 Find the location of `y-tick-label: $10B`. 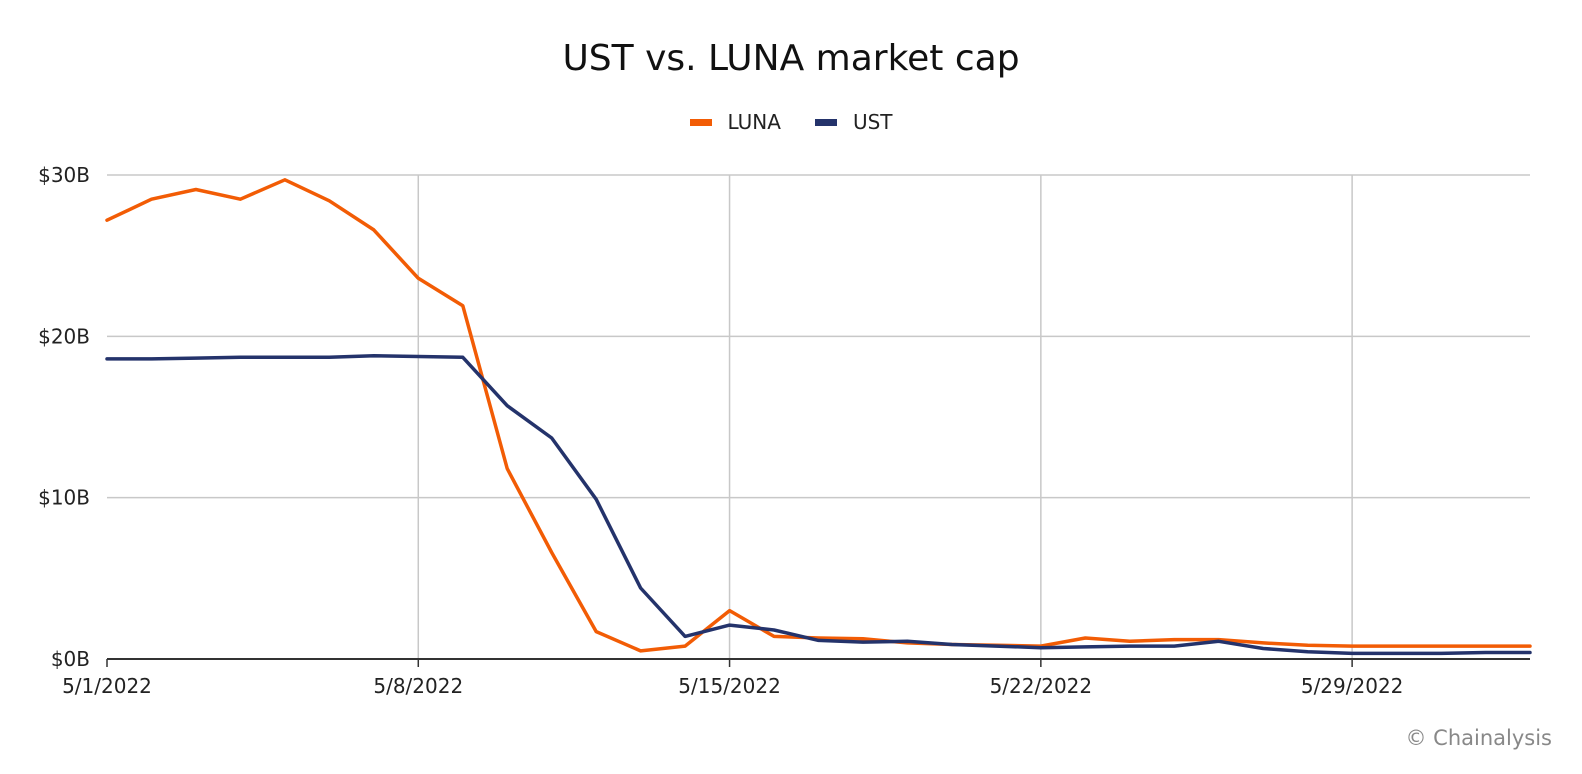

y-tick-label: $10B is located at coordinates (64, 498).